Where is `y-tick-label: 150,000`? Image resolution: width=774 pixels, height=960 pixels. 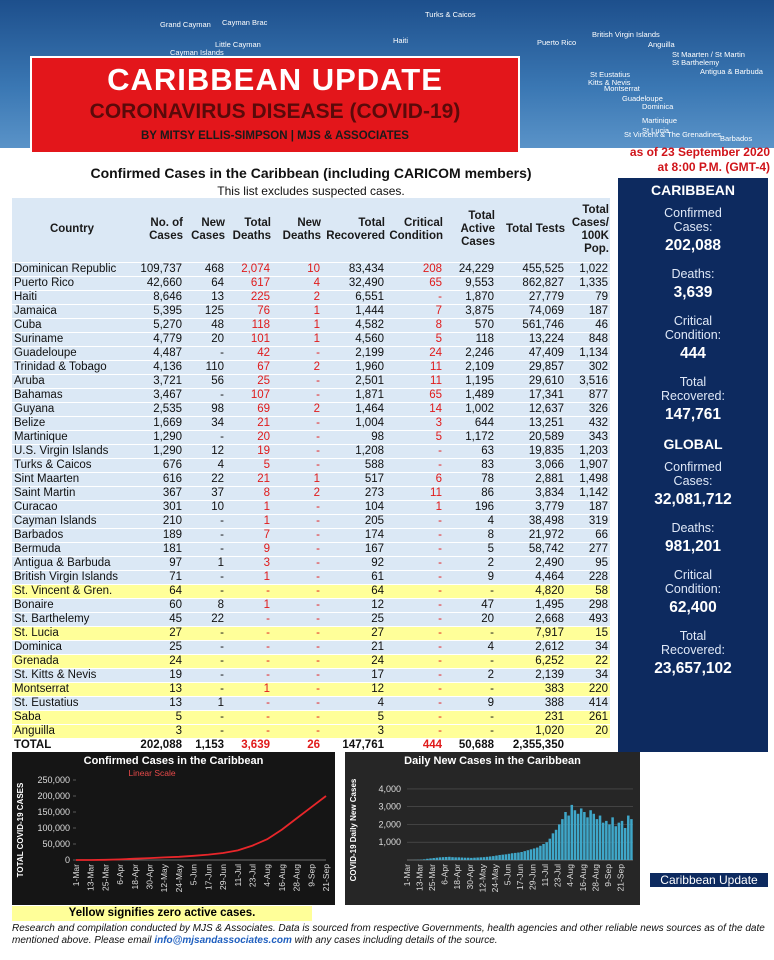 y-tick-label: 150,000 is located at coordinates (53, 812).